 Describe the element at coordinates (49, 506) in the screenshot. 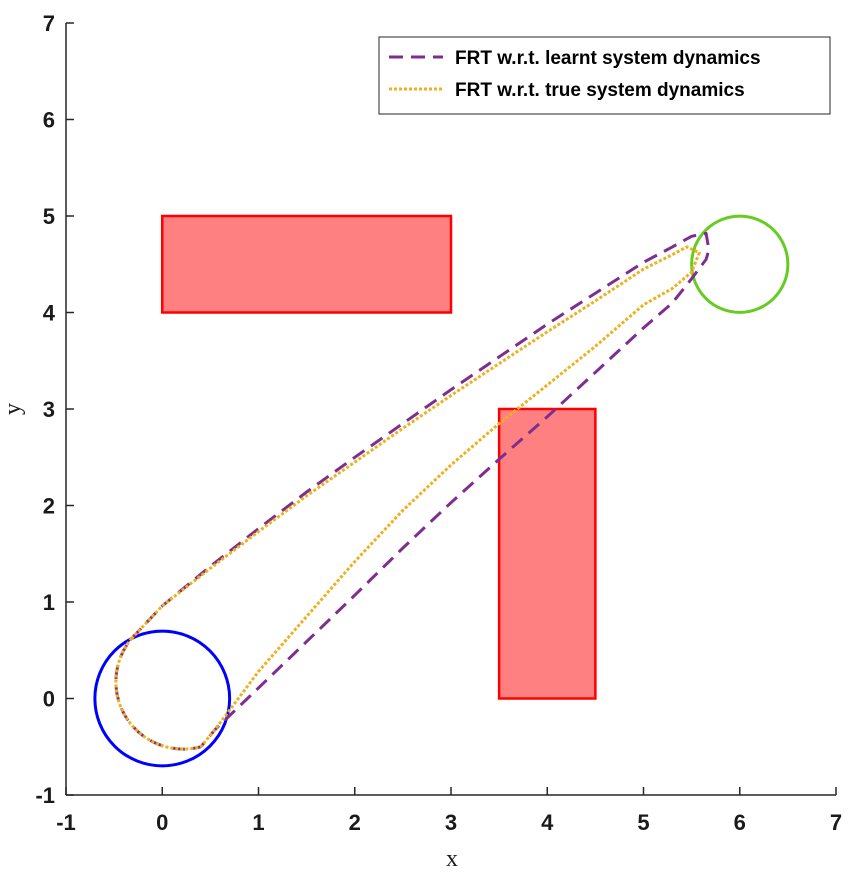

I see `y-tick-label: 2` at that location.